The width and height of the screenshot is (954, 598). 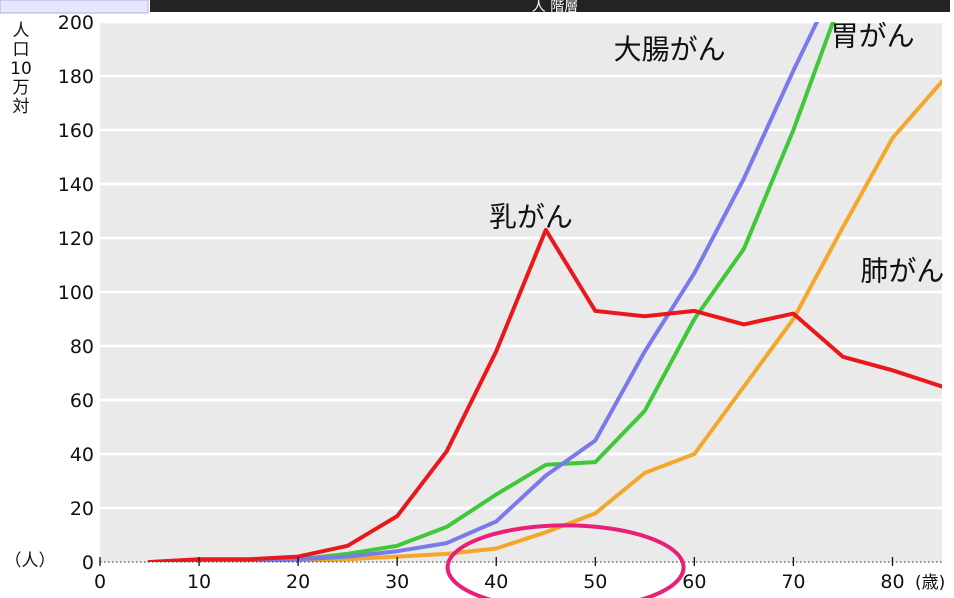 I want to click on y-axis-title-char: 対, so click(x=21, y=107).